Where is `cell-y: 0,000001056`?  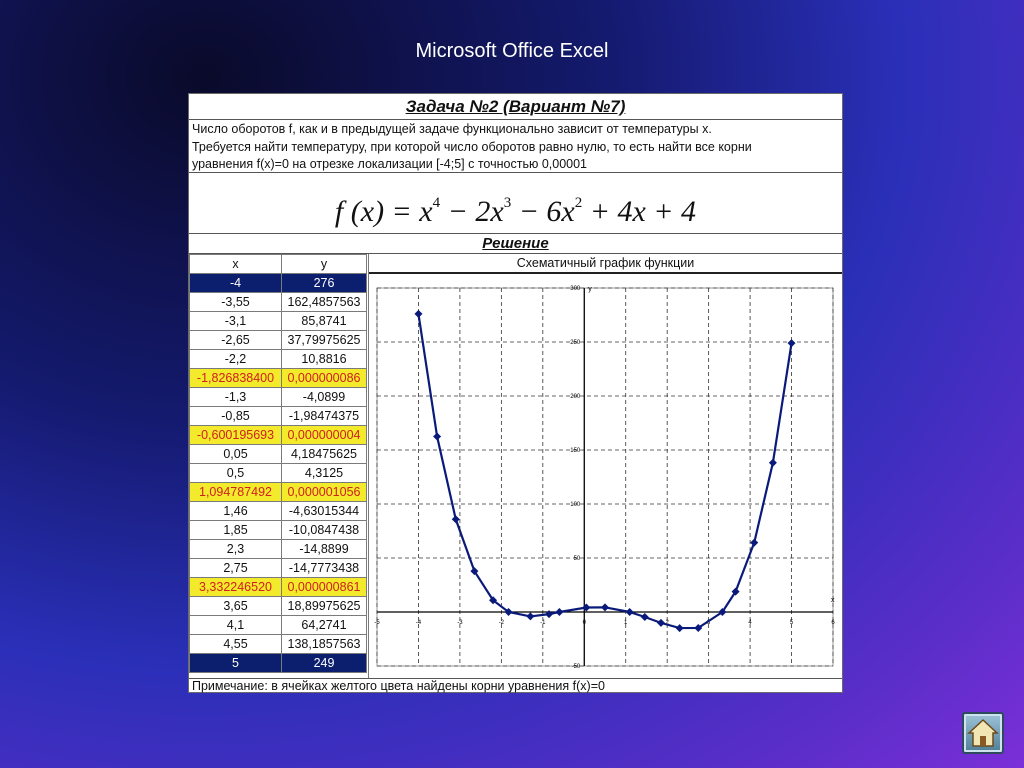
cell-y: 0,000001056 is located at coordinates (324, 492).